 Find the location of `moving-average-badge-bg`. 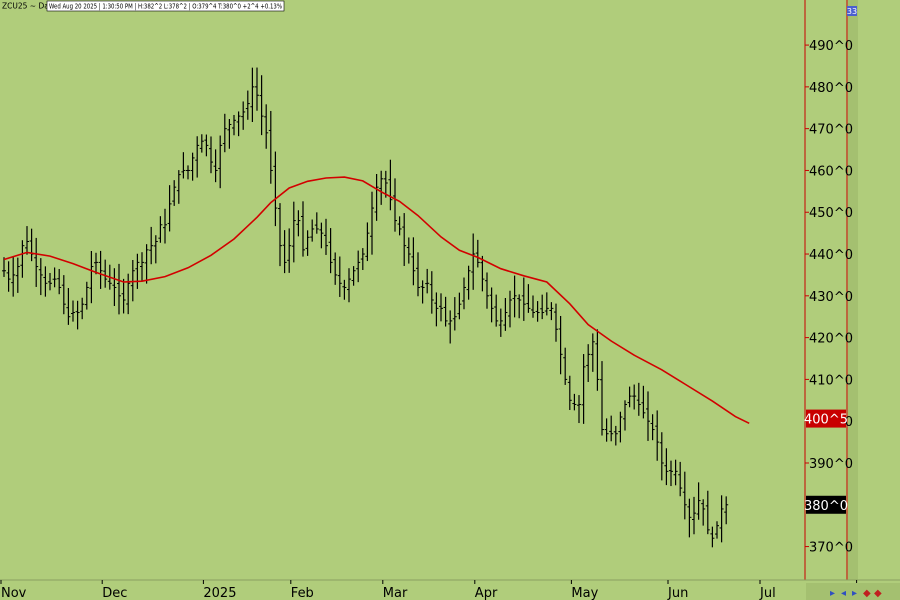

moving-average-badge-bg is located at coordinates (826, 418).